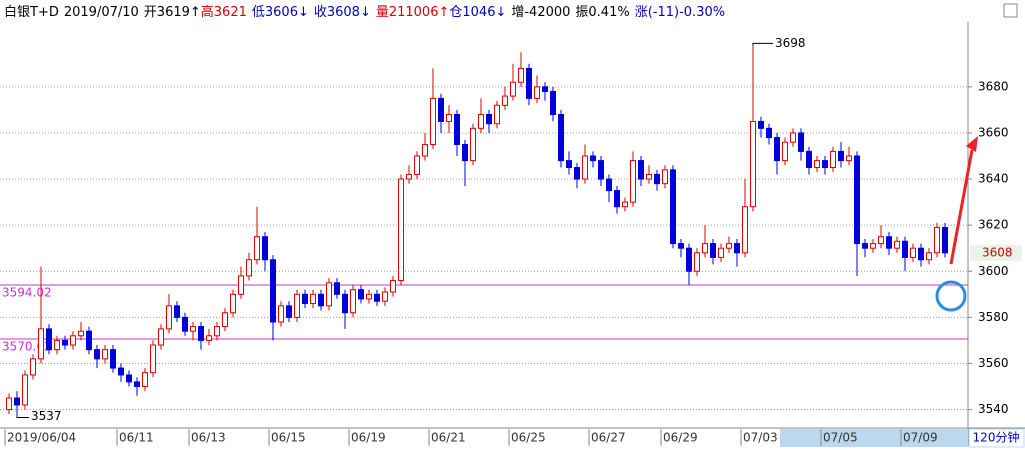 The height and width of the screenshot is (450, 1025). Describe the element at coordinates (762, 44) in the screenshot. I see `max-marker` at that location.